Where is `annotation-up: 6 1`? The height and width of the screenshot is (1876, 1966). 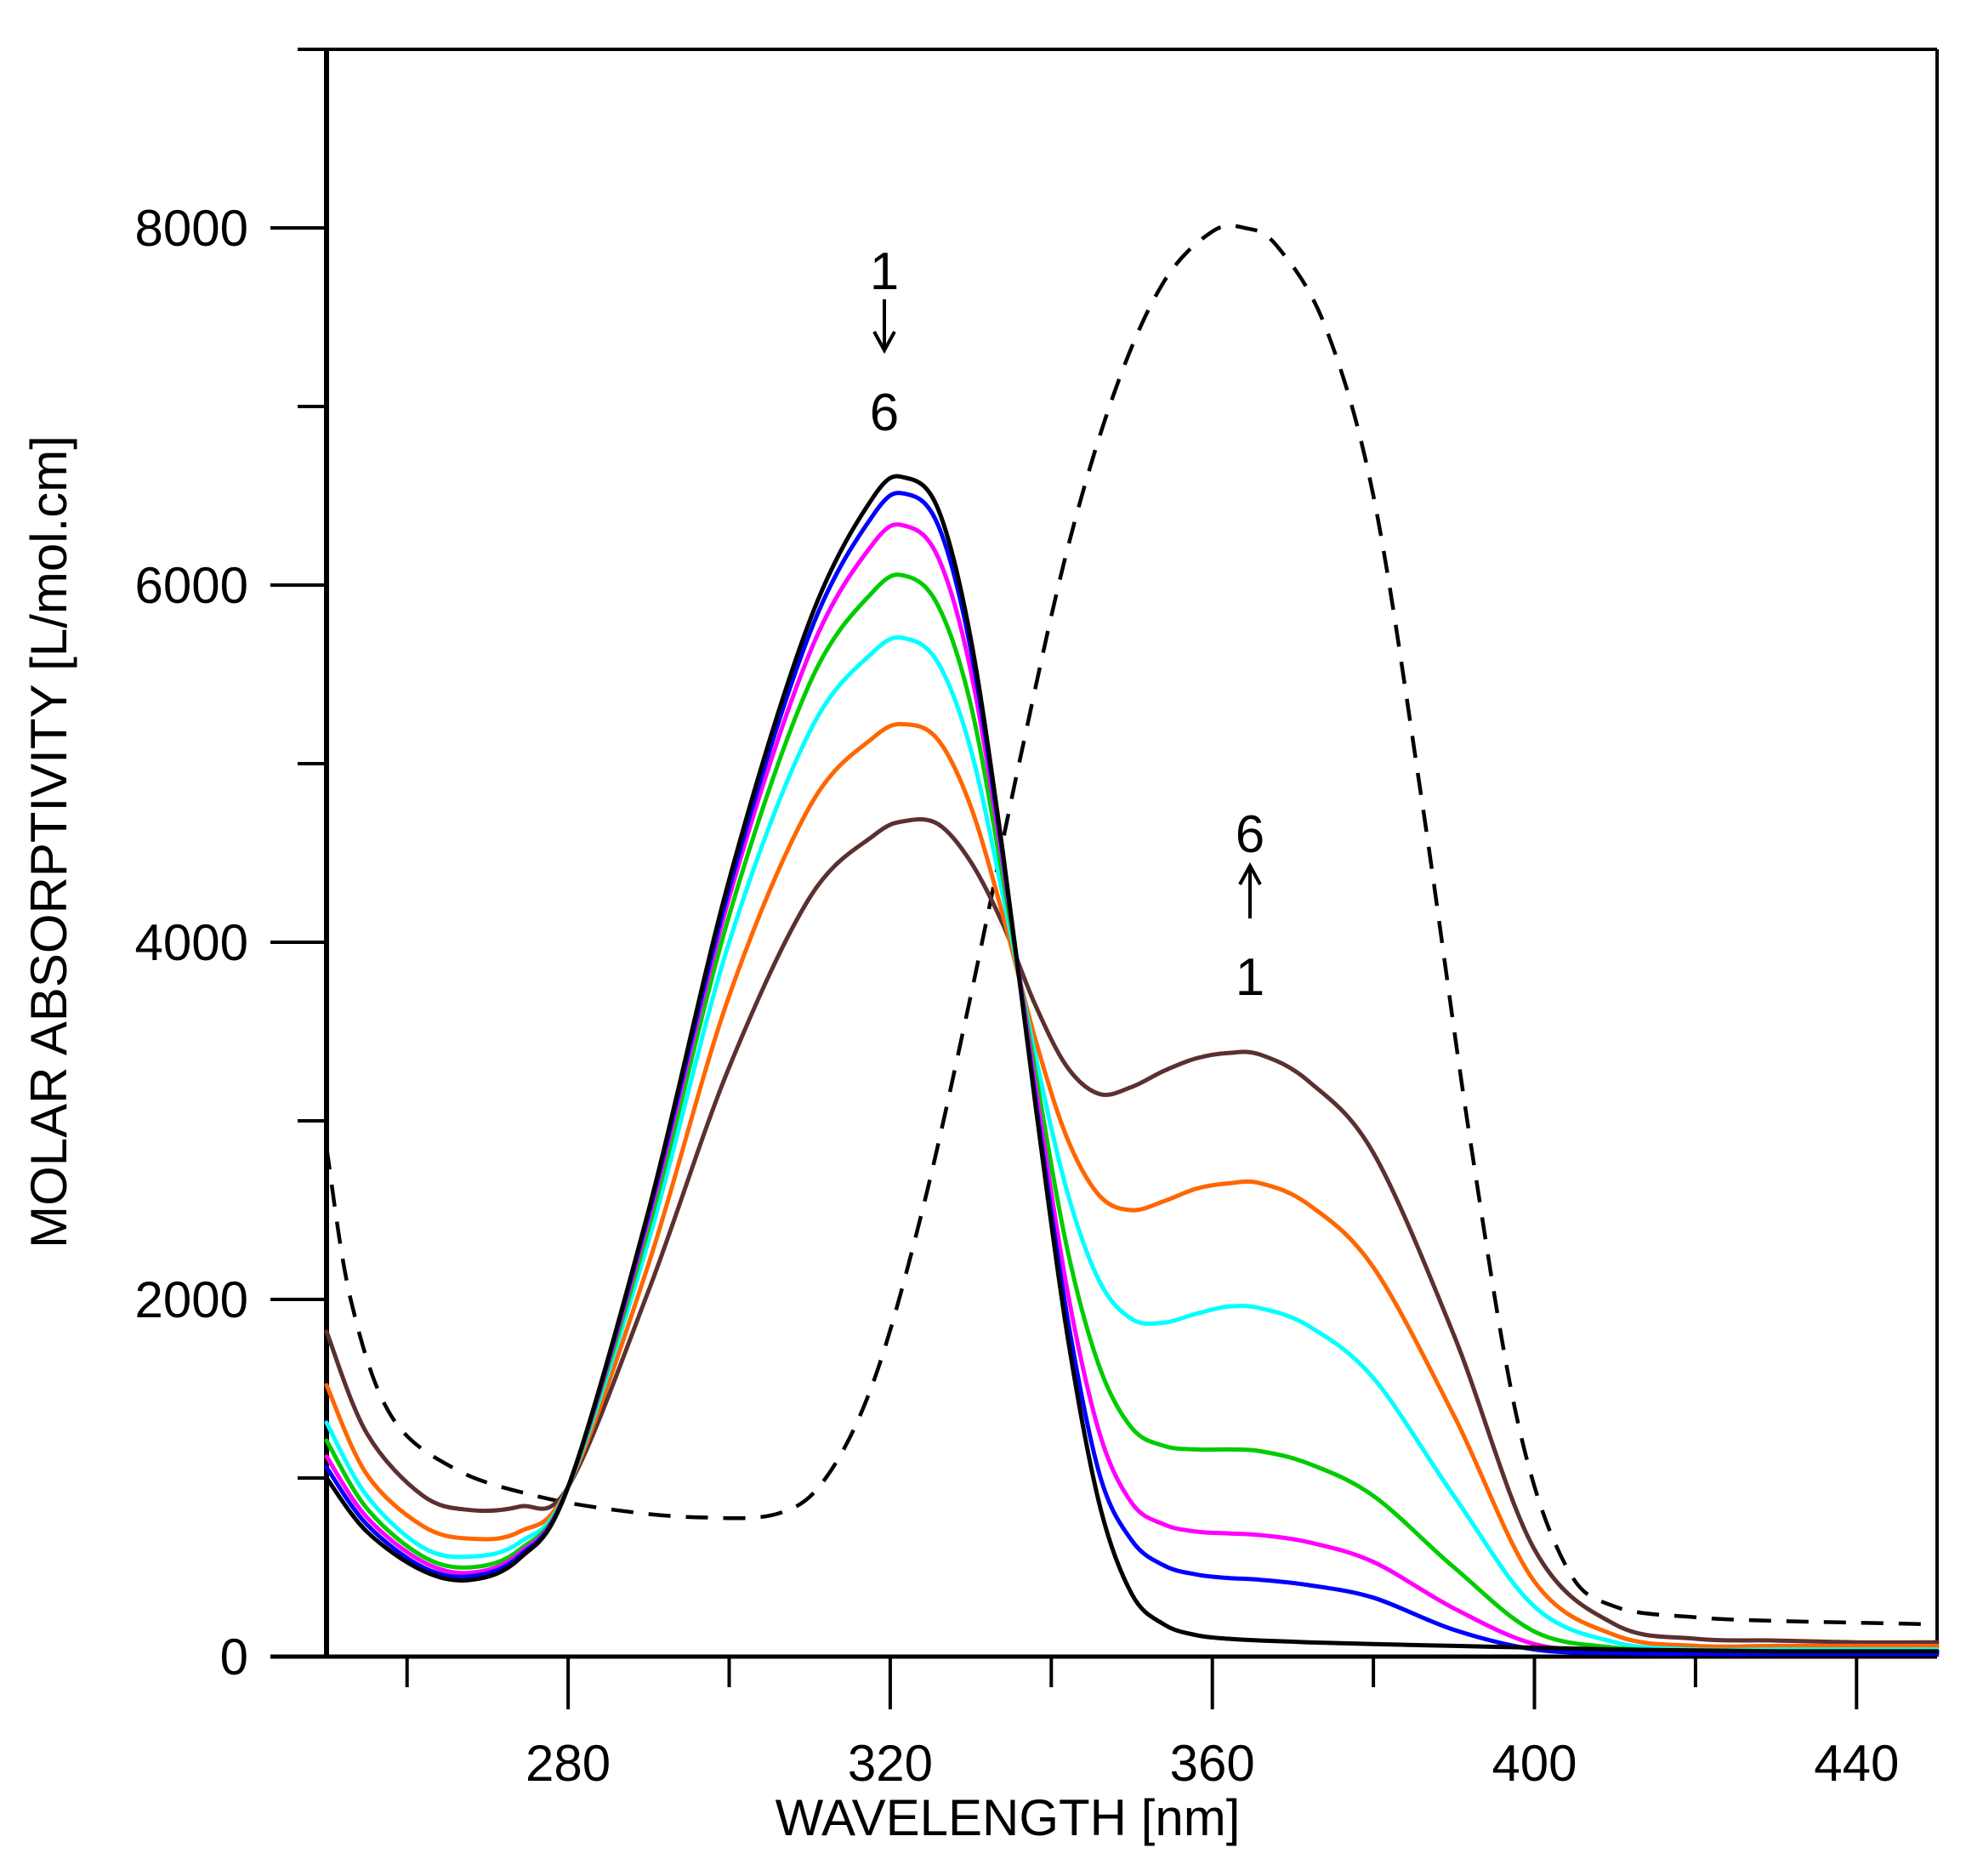
annotation-up: 6 1 is located at coordinates (1250, 906).